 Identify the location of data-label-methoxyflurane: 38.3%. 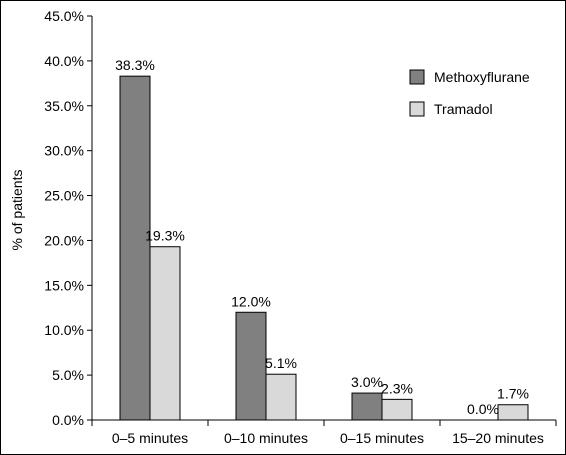
(135, 65).